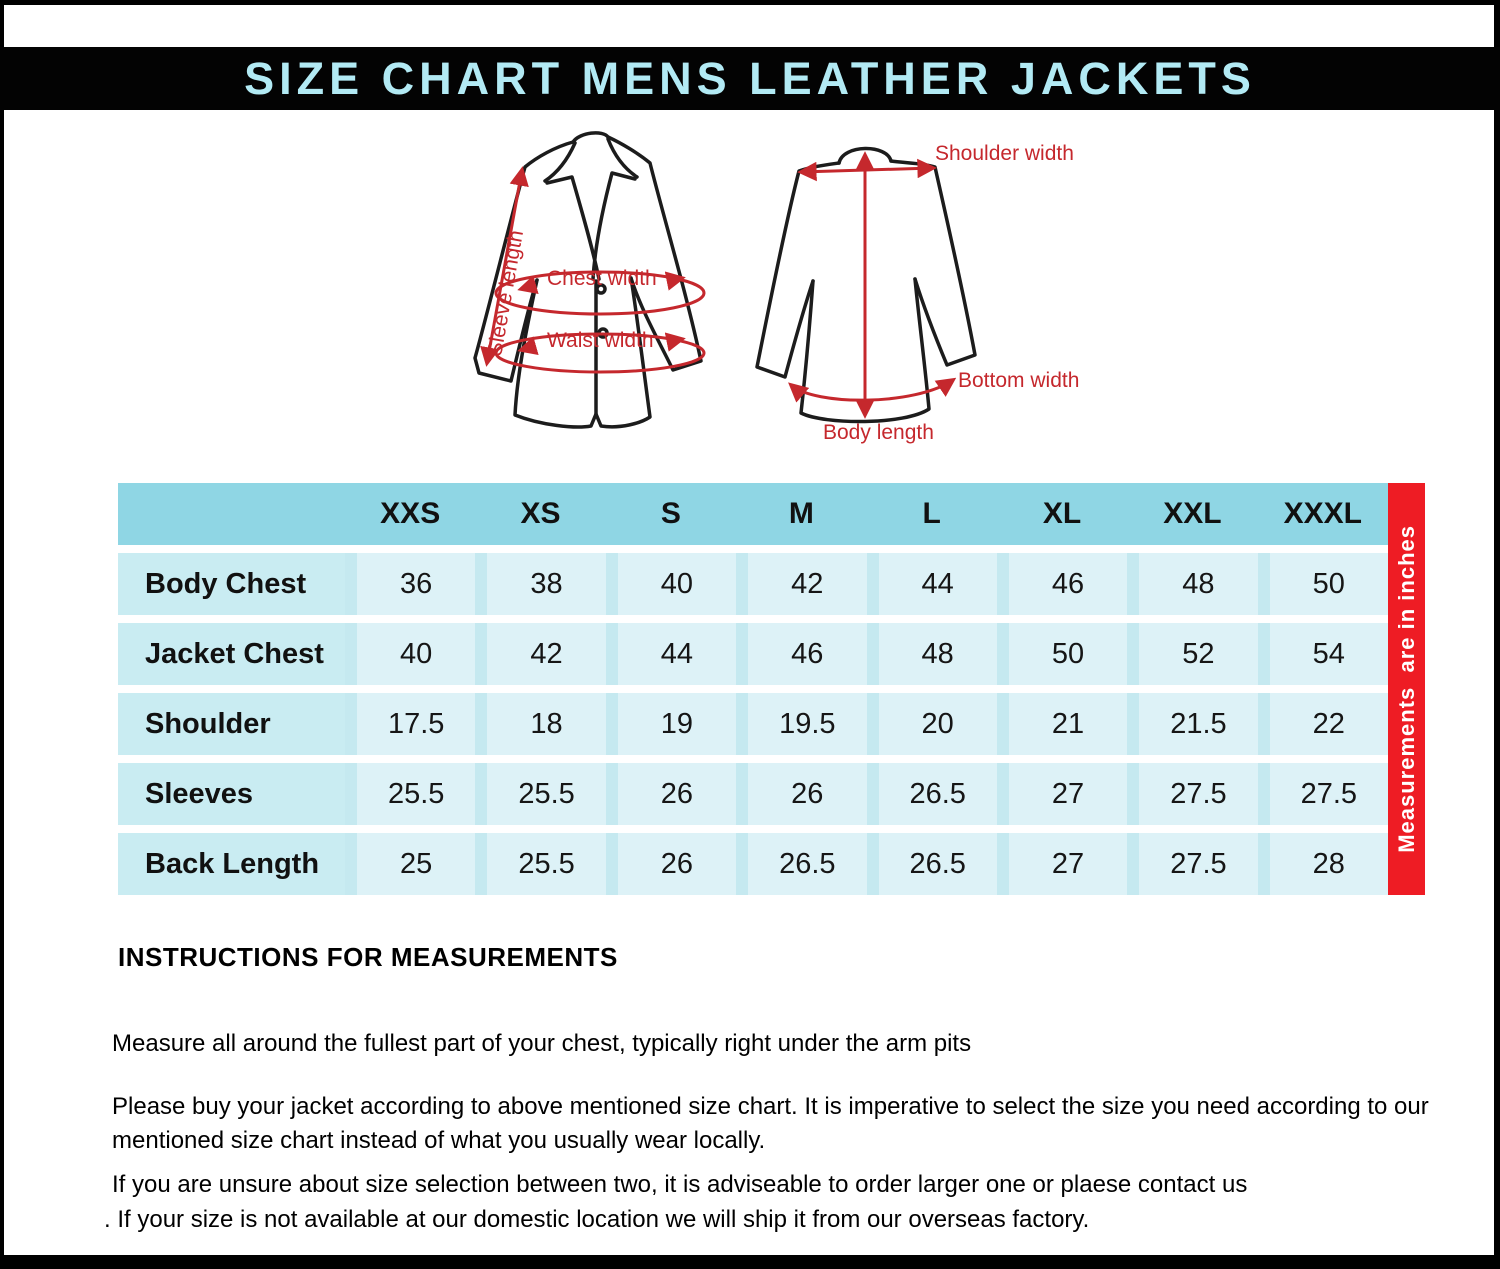 This screenshot has width=1500, height=1269. I want to click on units-note: Measurements are in inches, so click(1406, 689).